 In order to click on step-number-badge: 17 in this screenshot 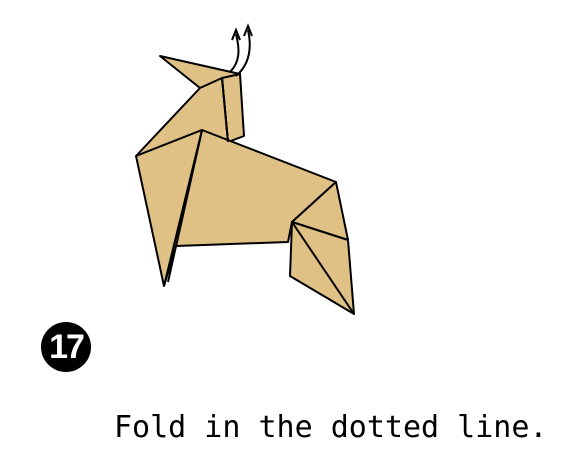, I will do `click(66, 347)`.